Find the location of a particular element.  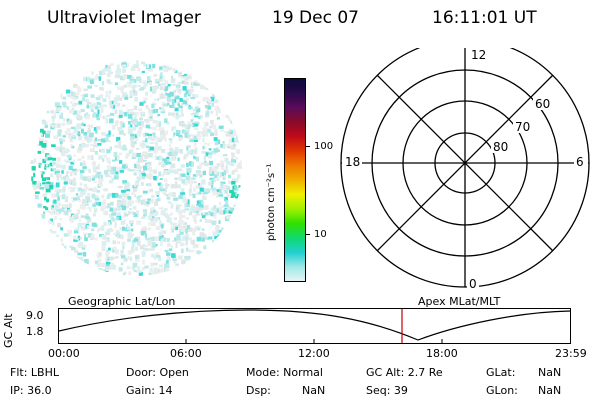

status-dsp-value: NaN is located at coordinates (314, 390).